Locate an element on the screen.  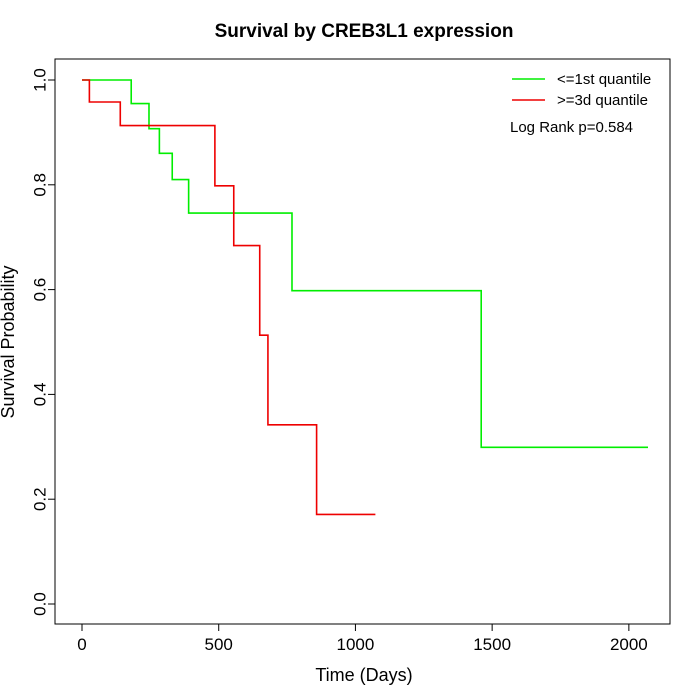
x-axis-label: Time (Days) is located at coordinates (363, 675).